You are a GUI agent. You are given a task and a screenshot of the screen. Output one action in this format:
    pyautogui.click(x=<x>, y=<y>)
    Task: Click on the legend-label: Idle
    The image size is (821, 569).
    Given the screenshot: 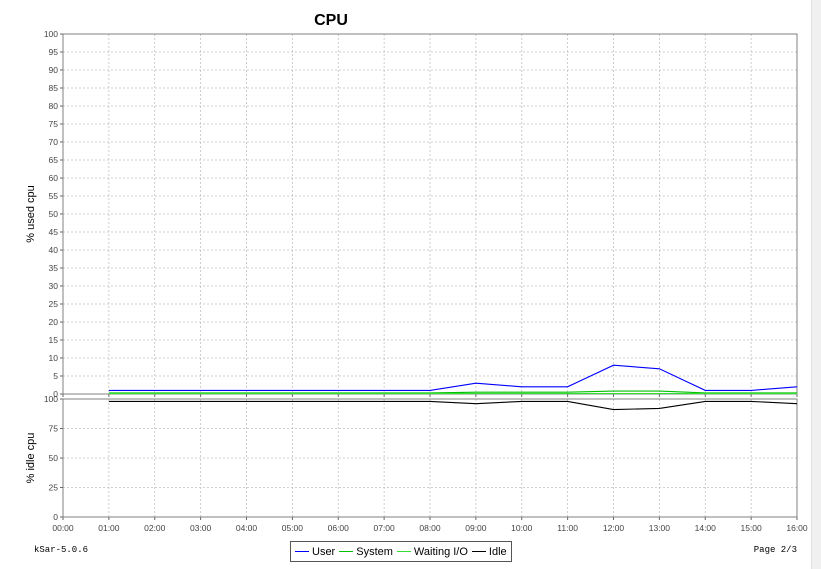 What is the action you would take?
    pyautogui.click(x=497, y=551)
    